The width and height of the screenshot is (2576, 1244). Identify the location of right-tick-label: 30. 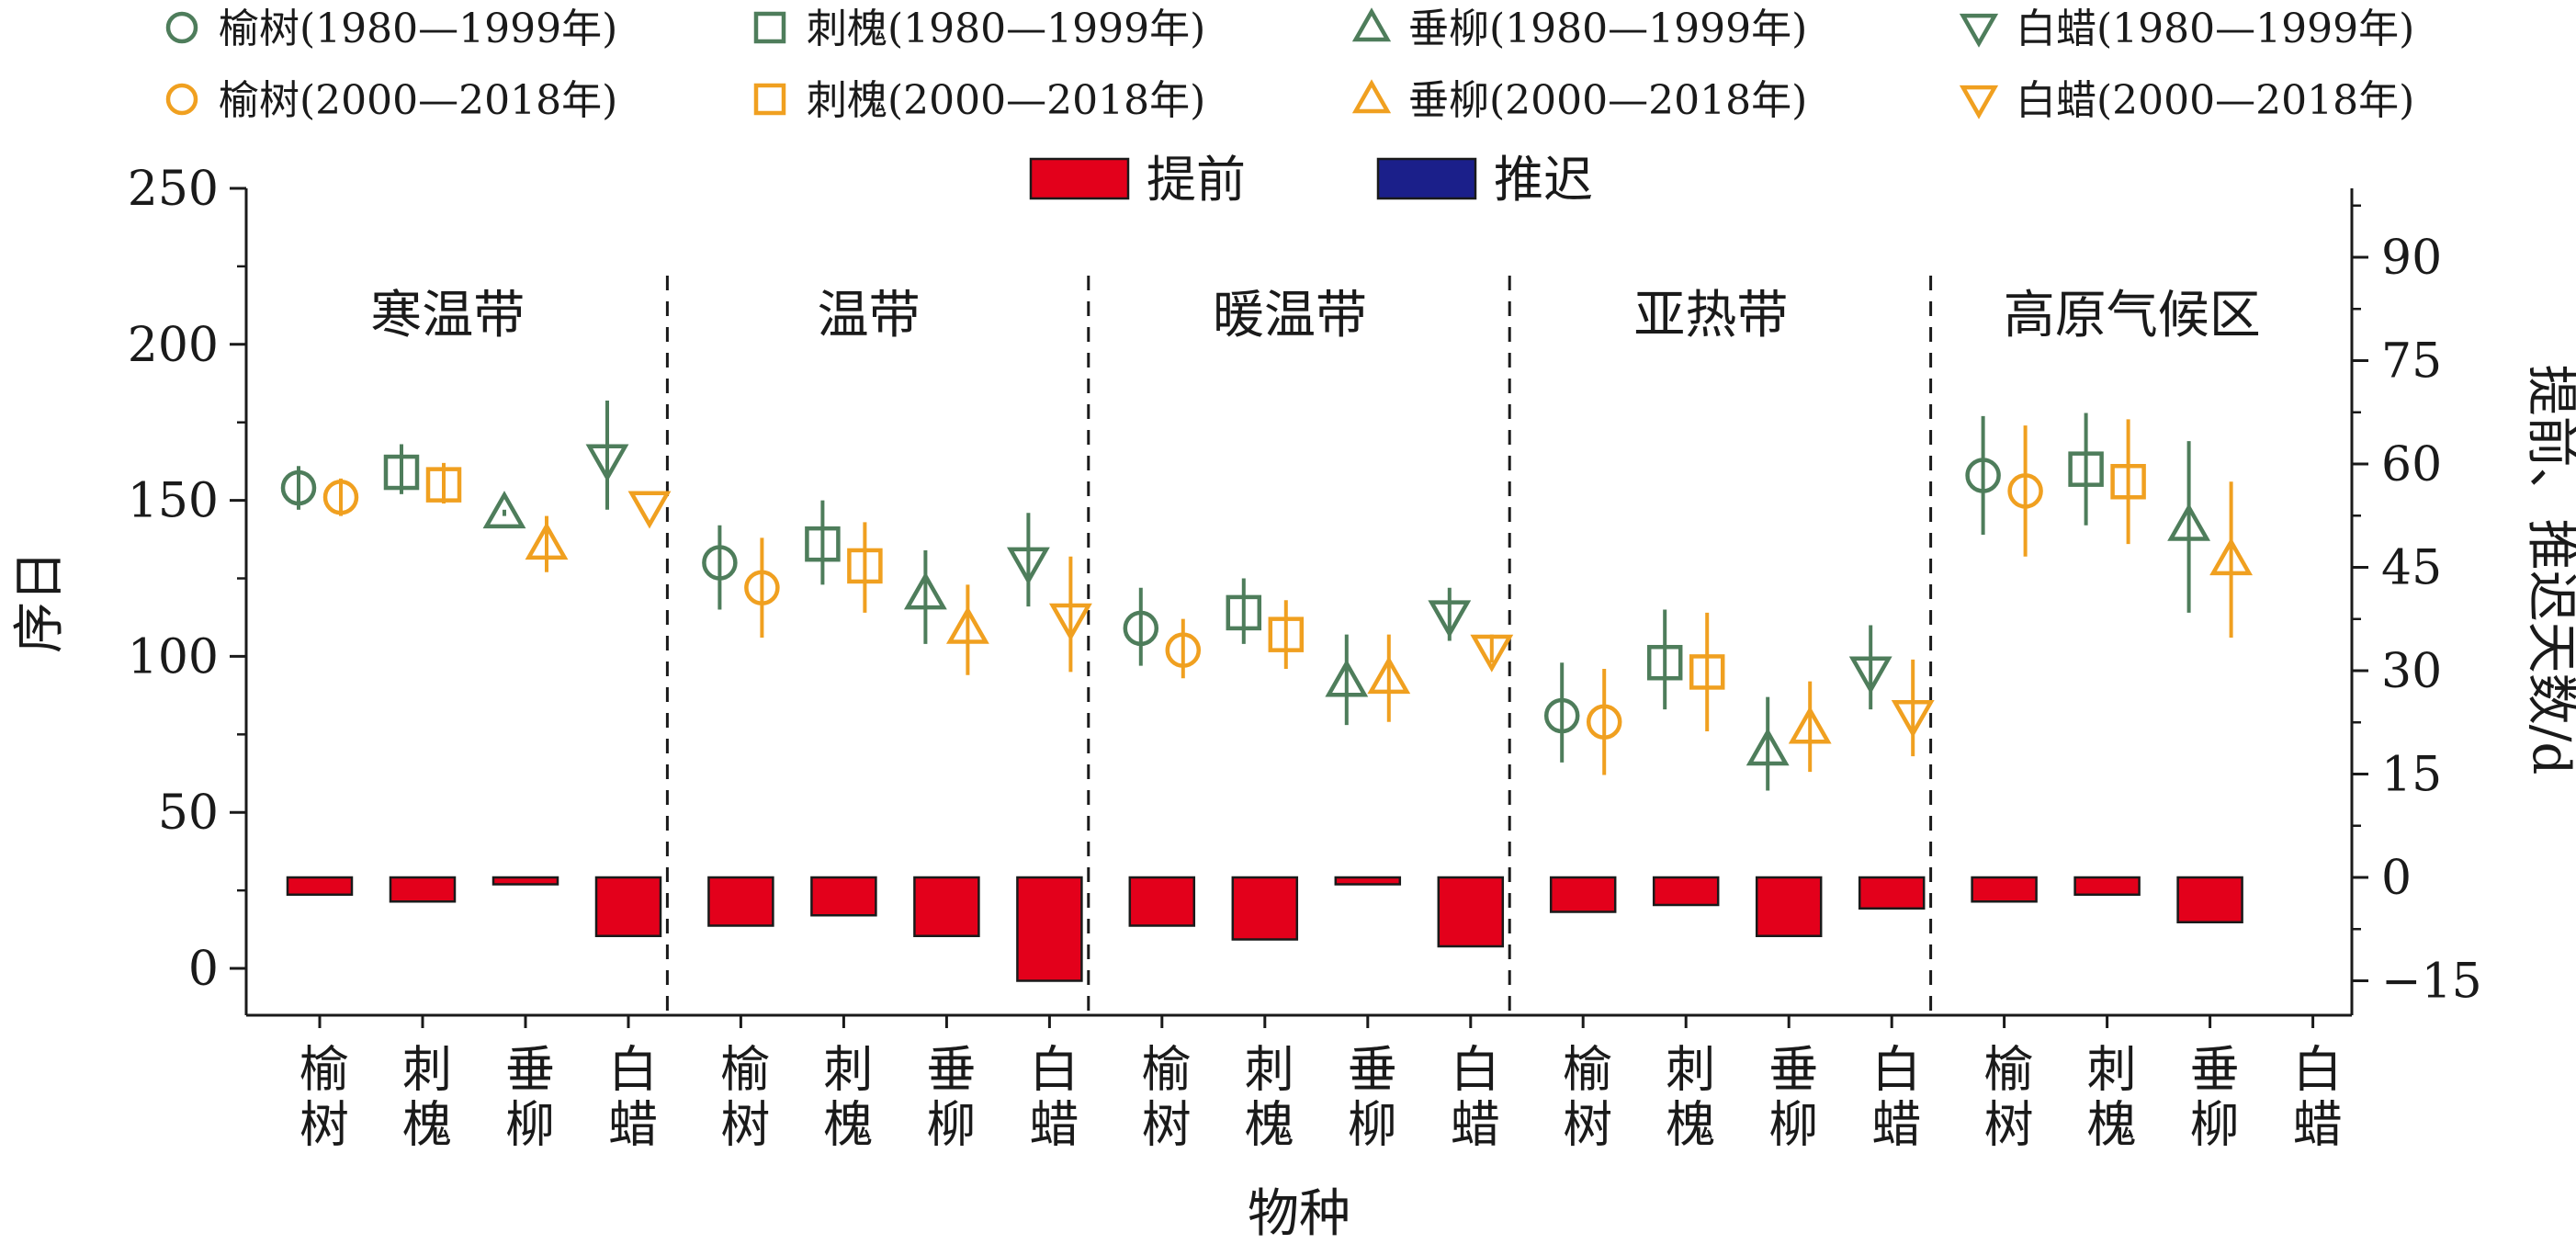
(2411, 671).